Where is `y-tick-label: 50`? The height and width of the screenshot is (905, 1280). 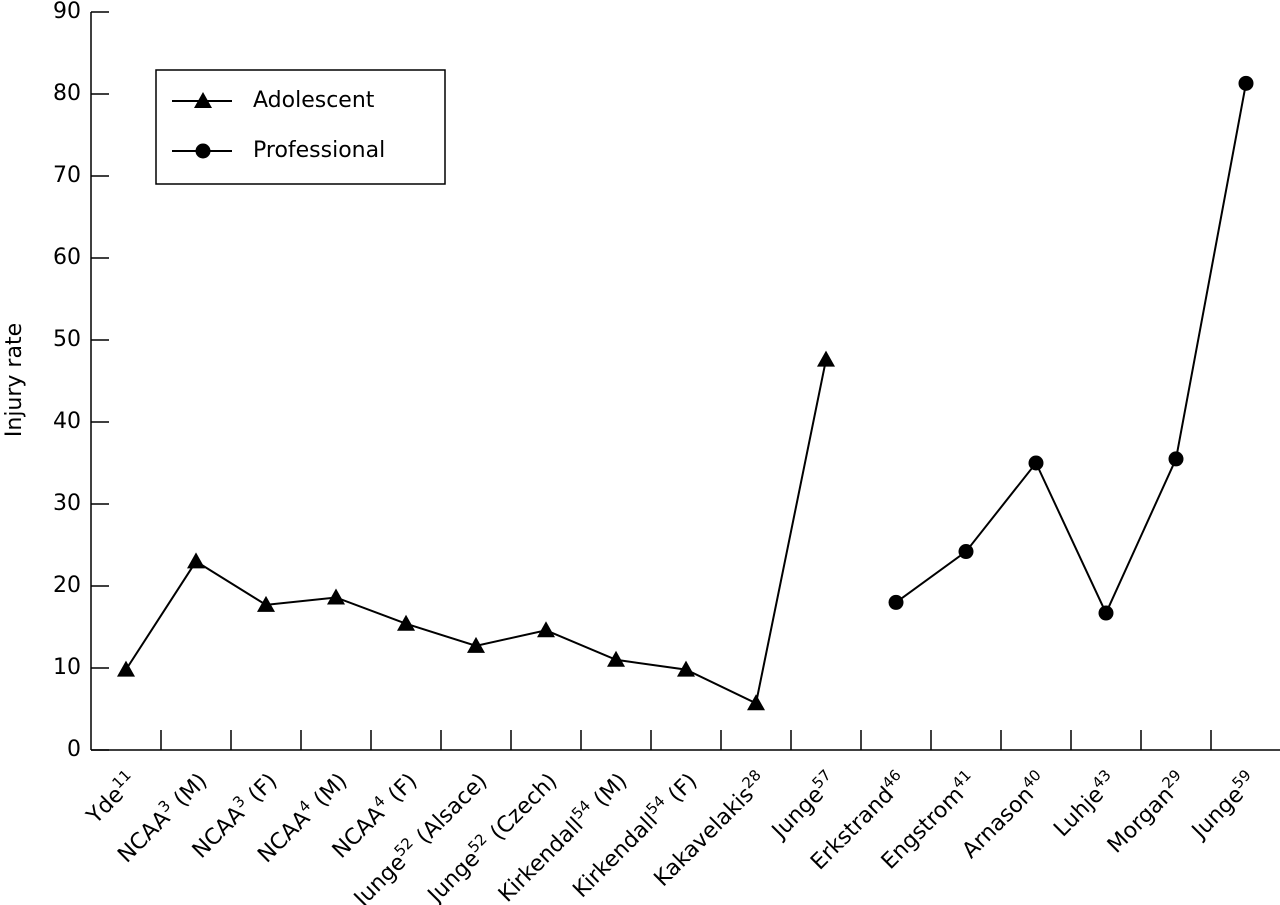
y-tick-label: 50 is located at coordinates (67, 339).